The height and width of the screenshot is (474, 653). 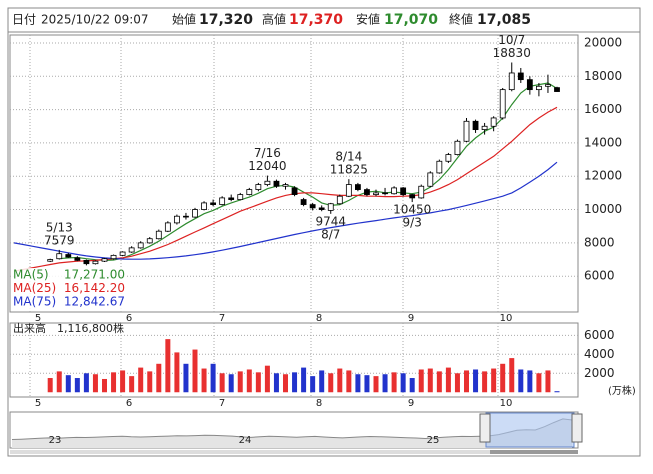 I want to click on volume-tick-label: 4000, so click(x=599, y=354).